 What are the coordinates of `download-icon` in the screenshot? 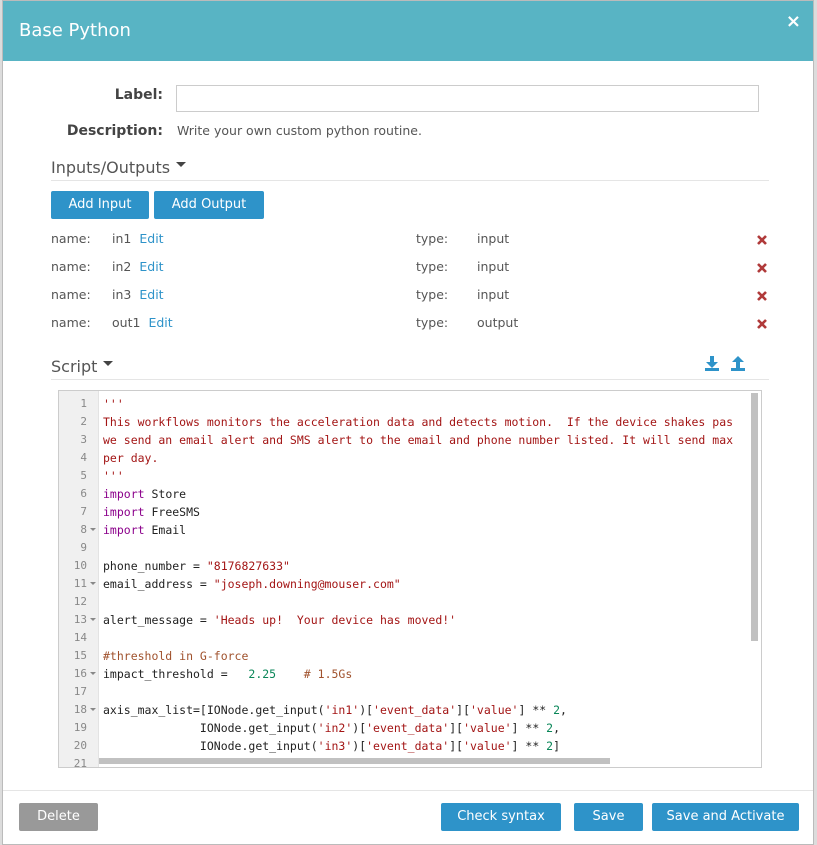 It's located at (712, 363).